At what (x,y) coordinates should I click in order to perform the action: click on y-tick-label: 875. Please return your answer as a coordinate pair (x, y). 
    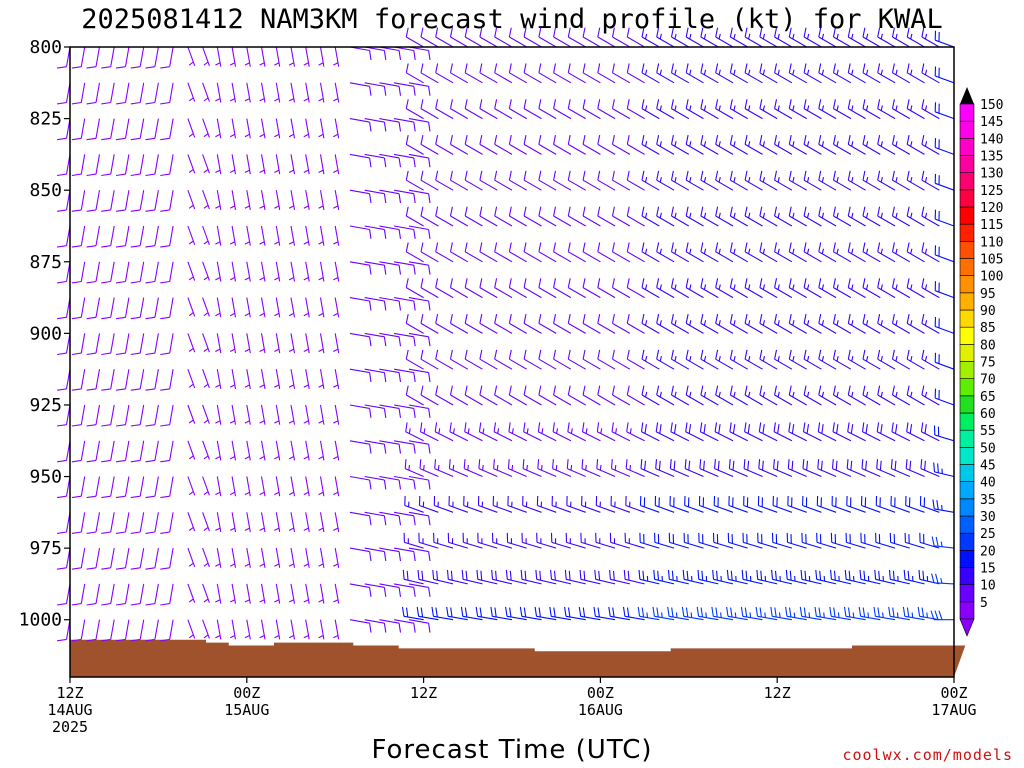
    Looking at the image, I should click on (45, 262).